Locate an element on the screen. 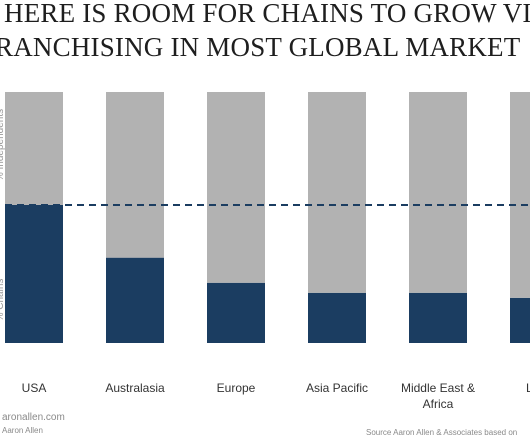  category-label-1: Australasia is located at coordinates (135, 388).